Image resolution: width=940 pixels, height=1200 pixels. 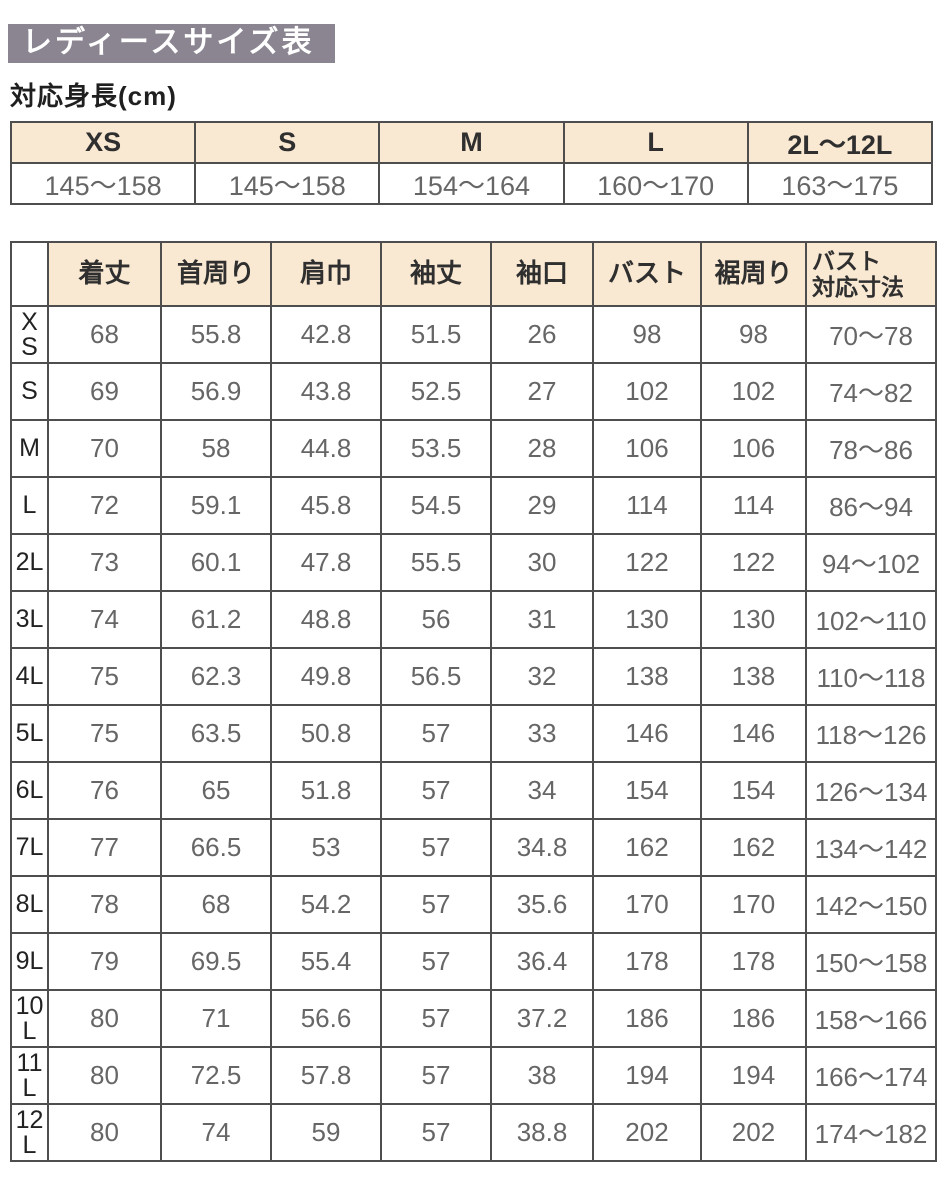 I want to click on size-value-cell: 33, so click(x=542, y=733).